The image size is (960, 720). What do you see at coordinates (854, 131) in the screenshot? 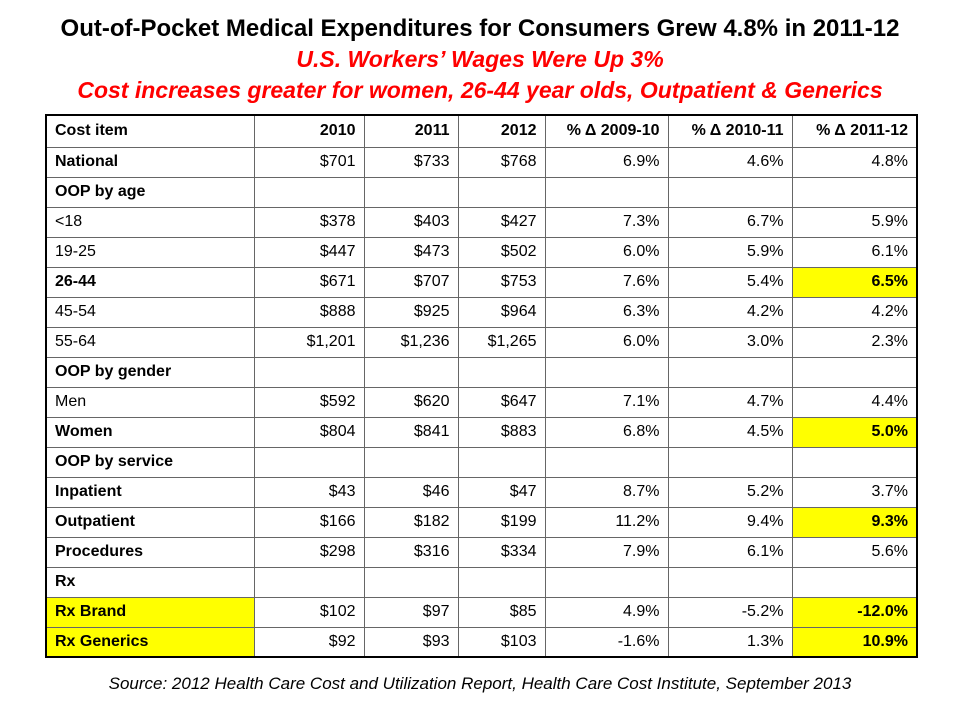
I see `column-header-delta-2011-12: % Δ 2011-12` at bounding box center [854, 131].